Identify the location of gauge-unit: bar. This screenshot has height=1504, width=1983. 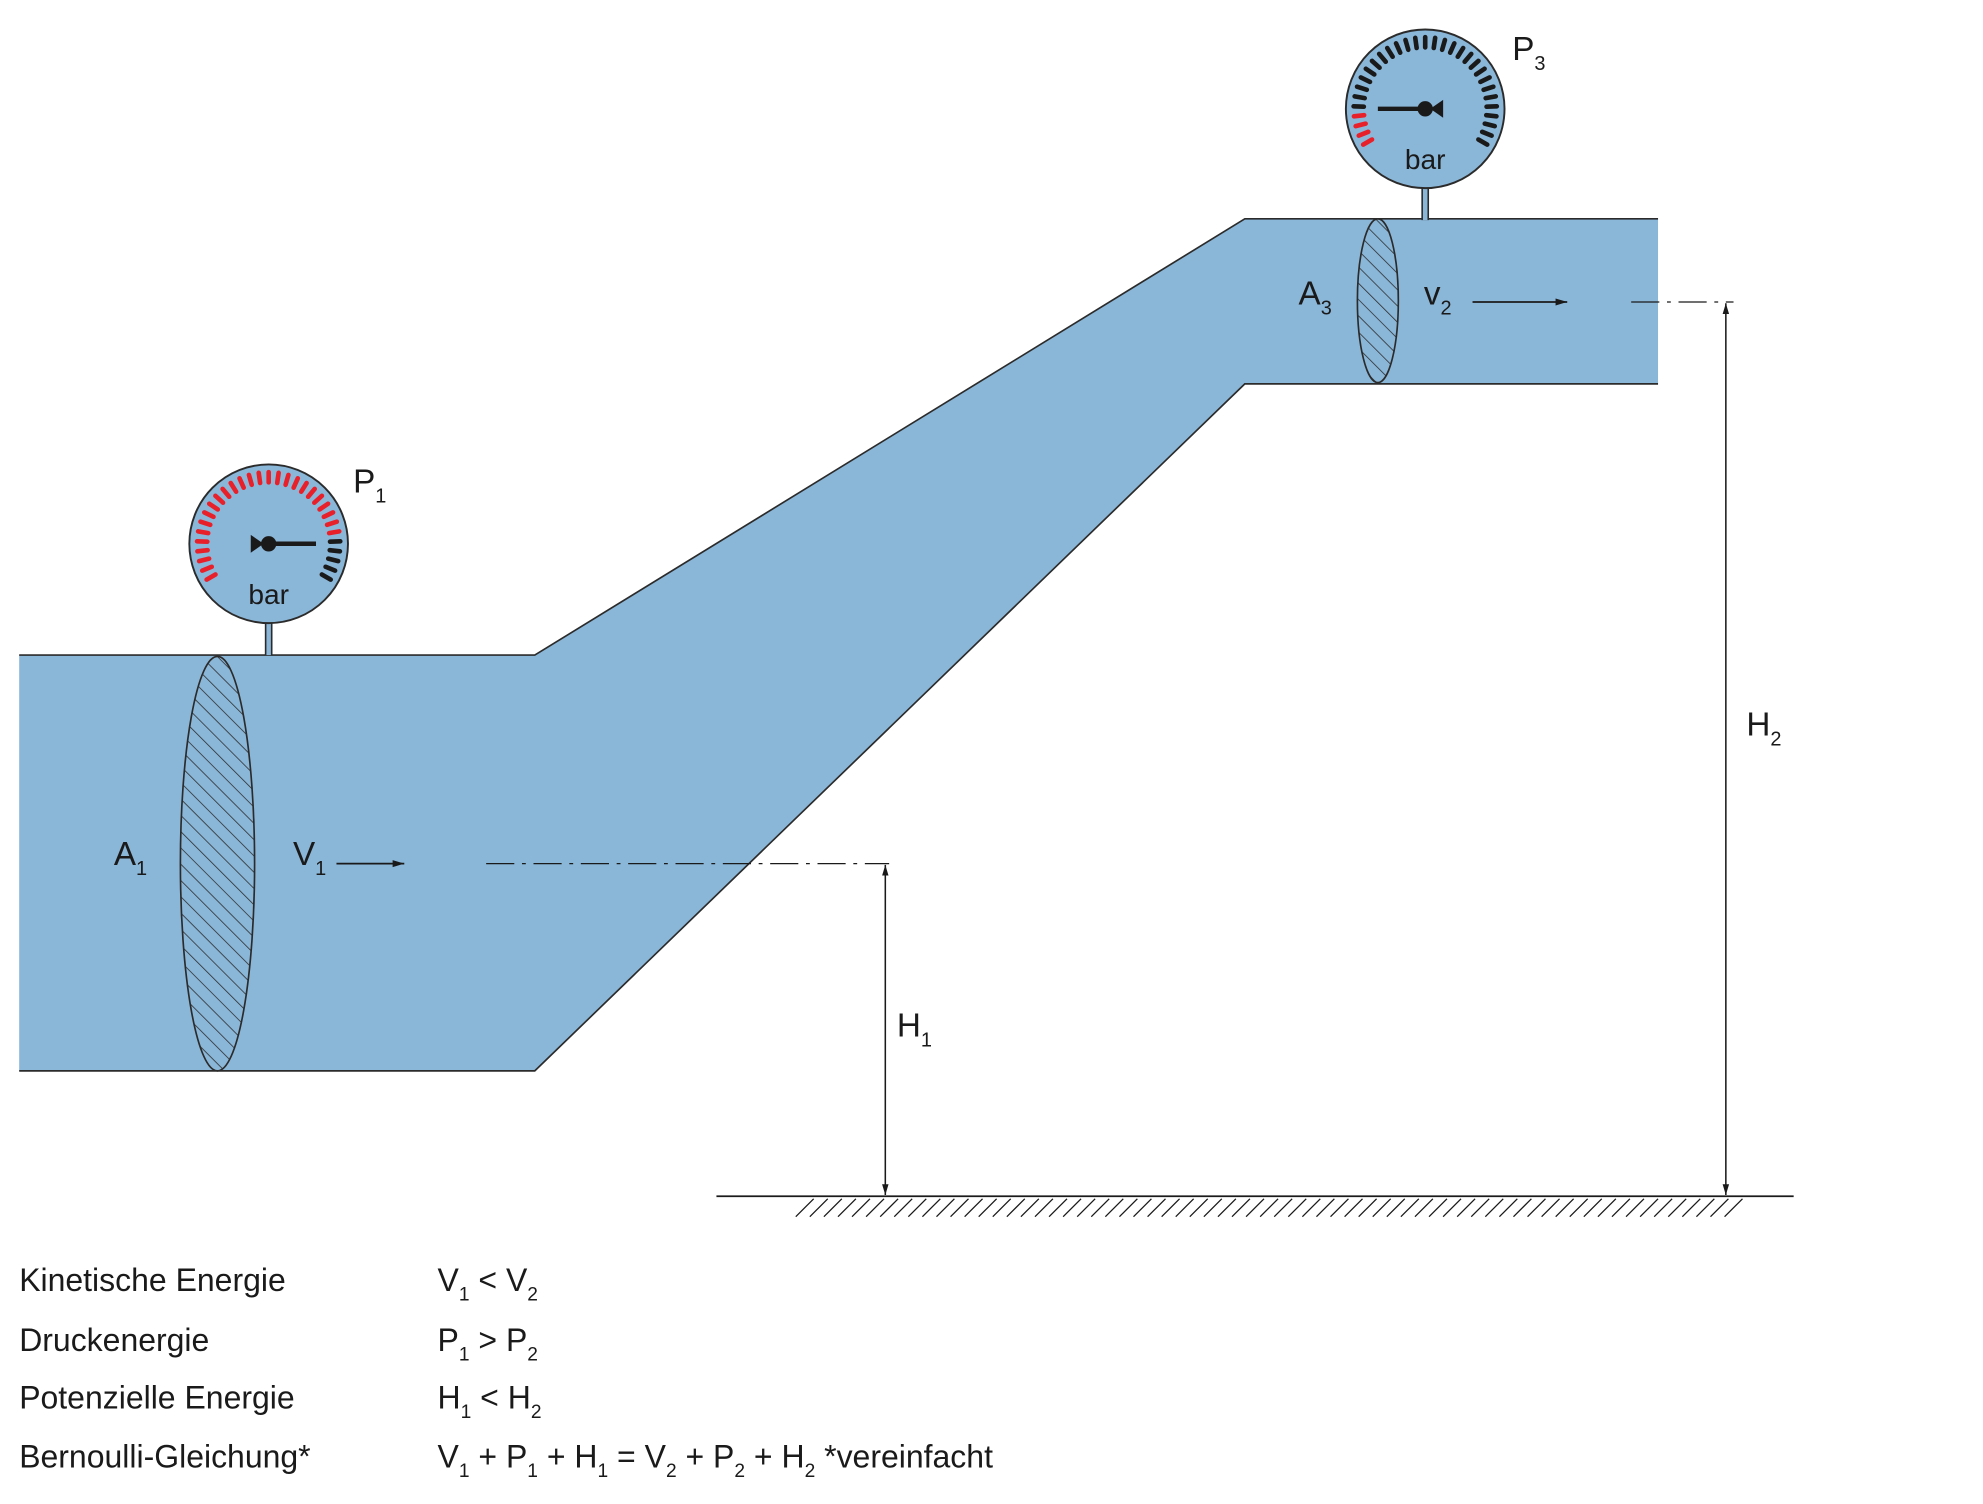
(268, 594).